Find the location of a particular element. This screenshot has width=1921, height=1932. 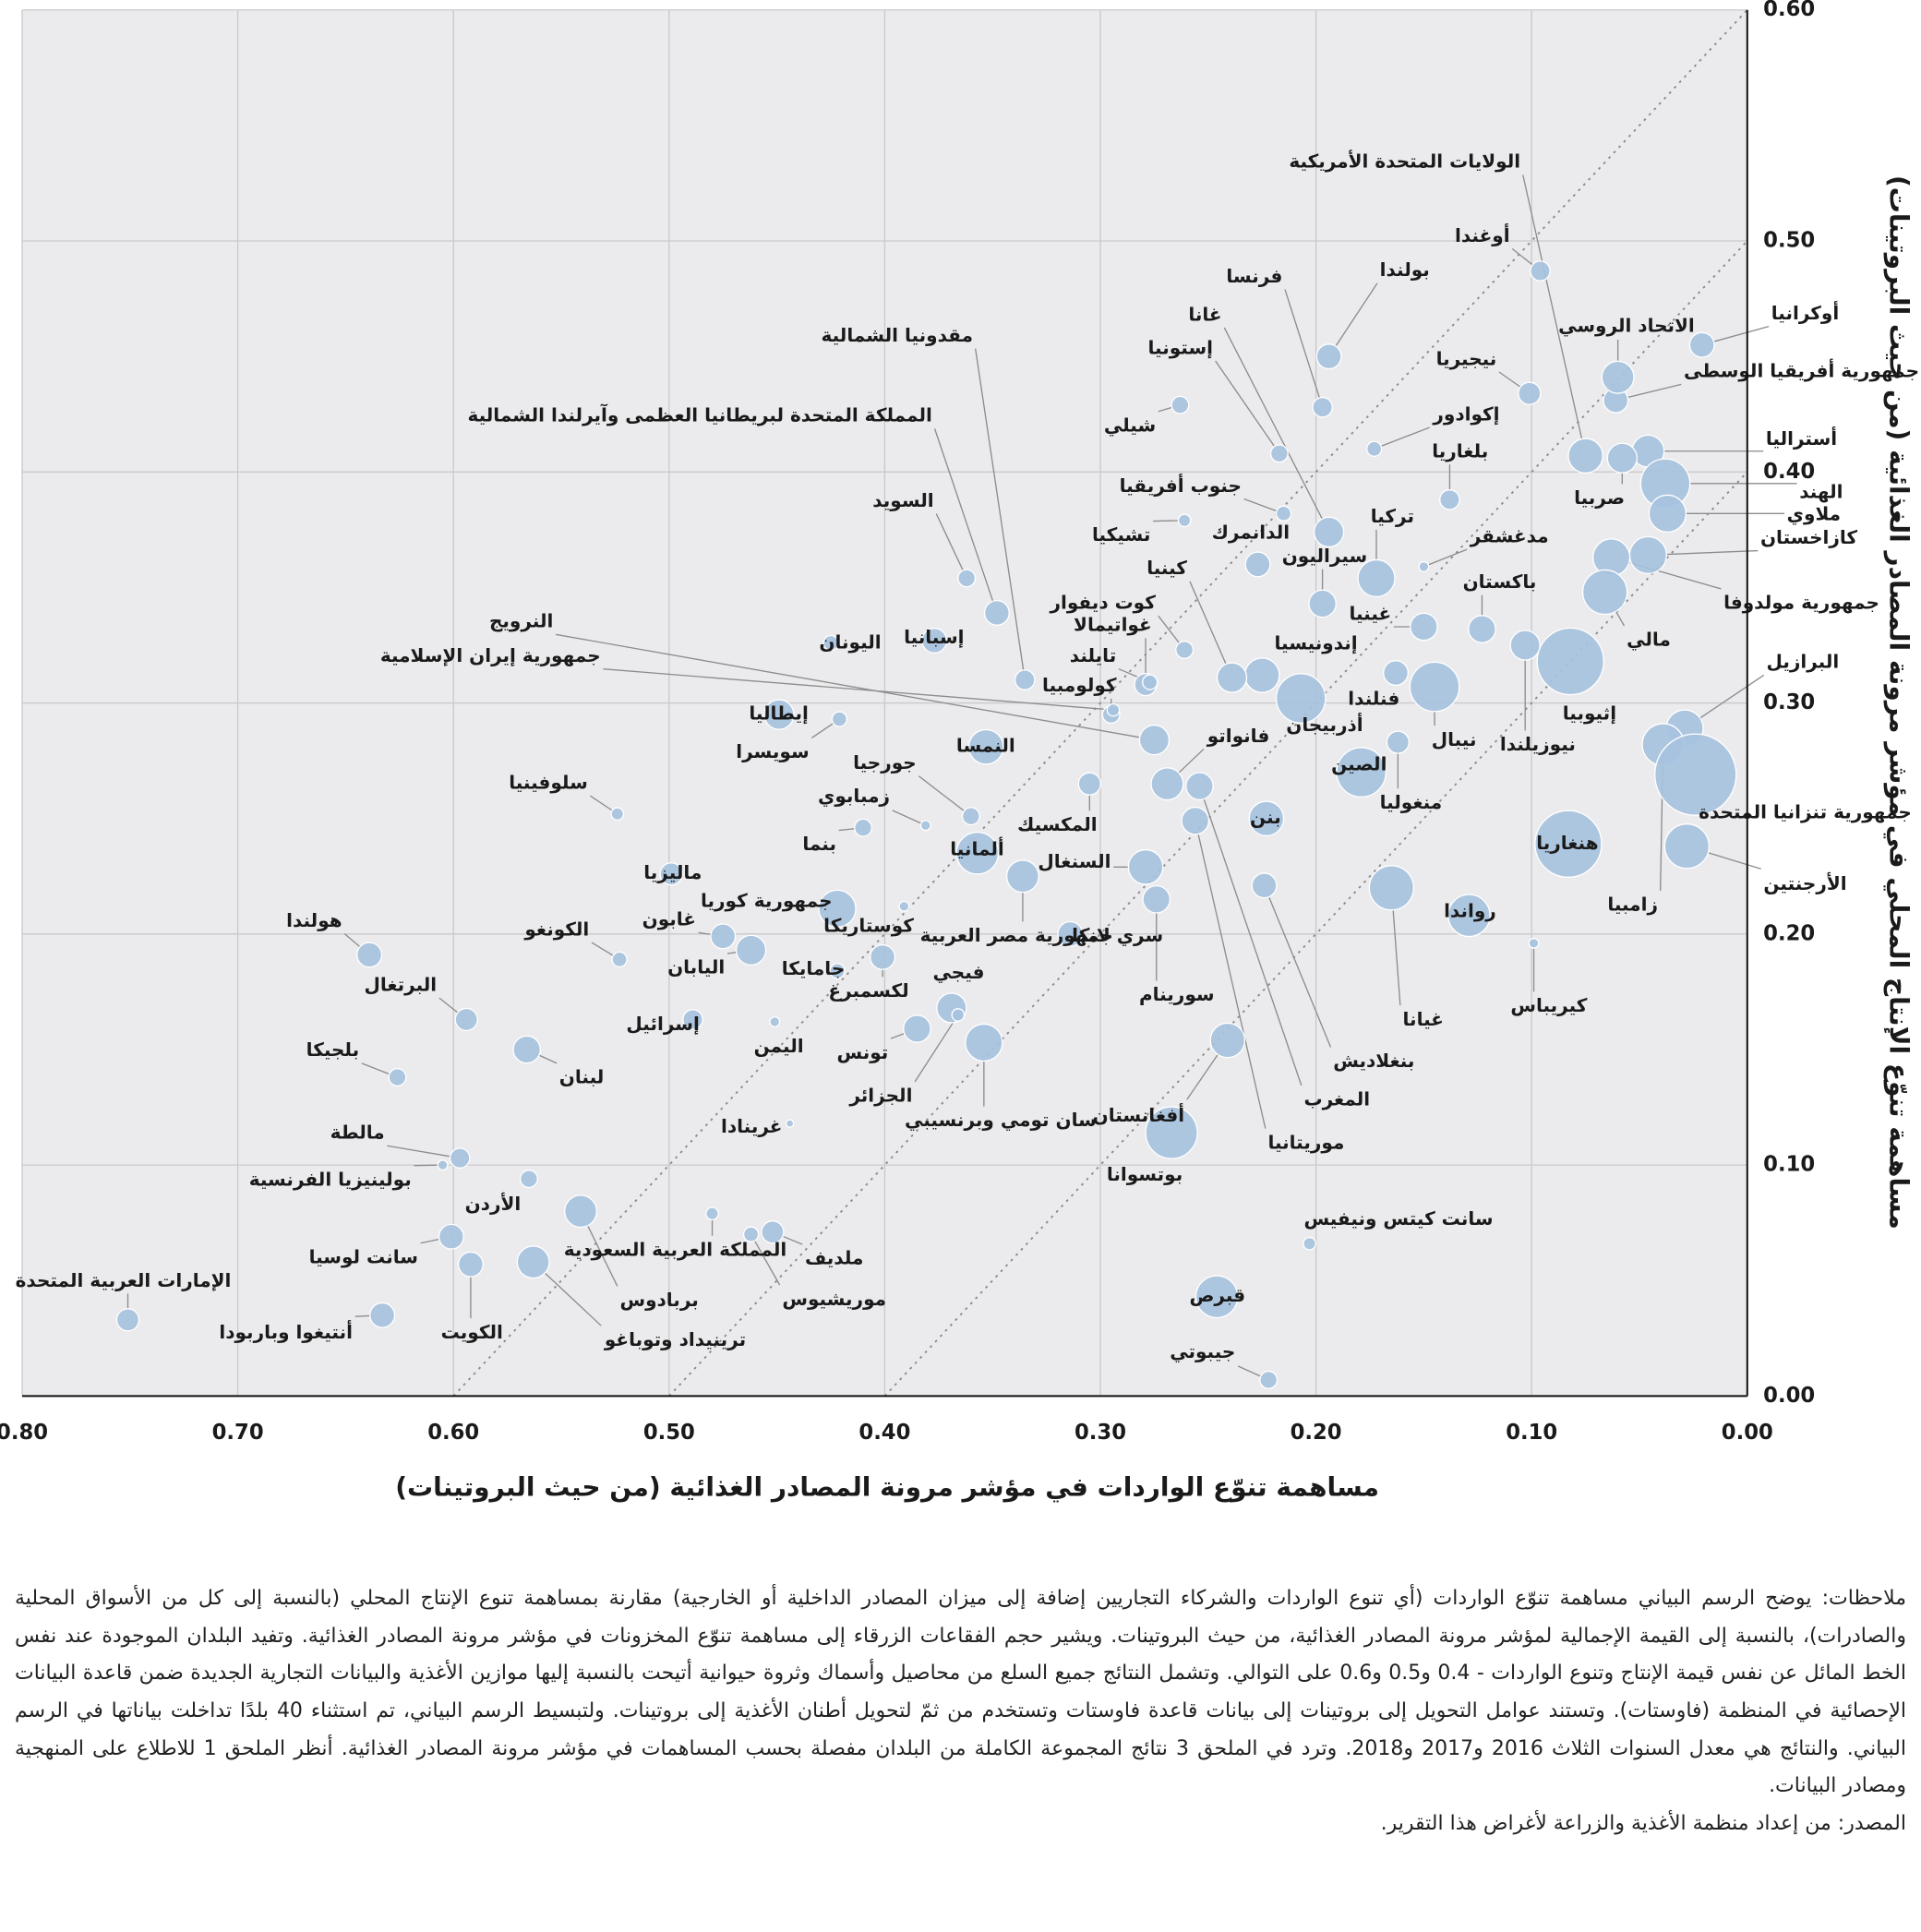

point-label: موريتانيا is located at coordinates (1305, 1142).